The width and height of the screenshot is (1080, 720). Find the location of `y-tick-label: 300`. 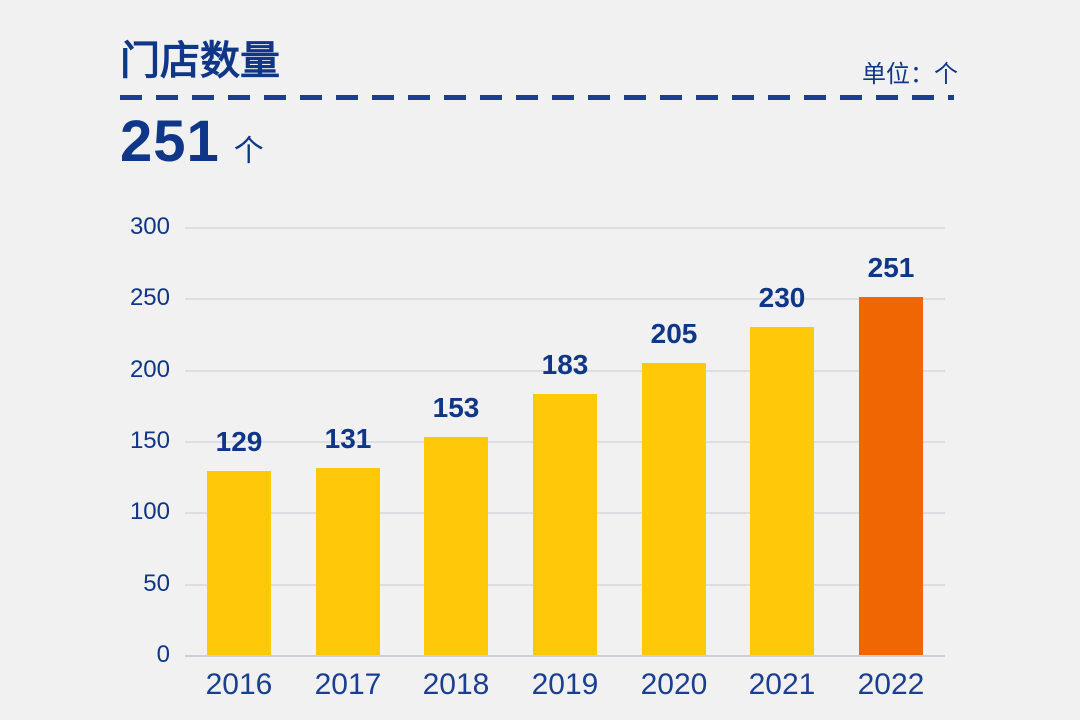

y-tick-label: 300 is located at coordinates (149, 226).